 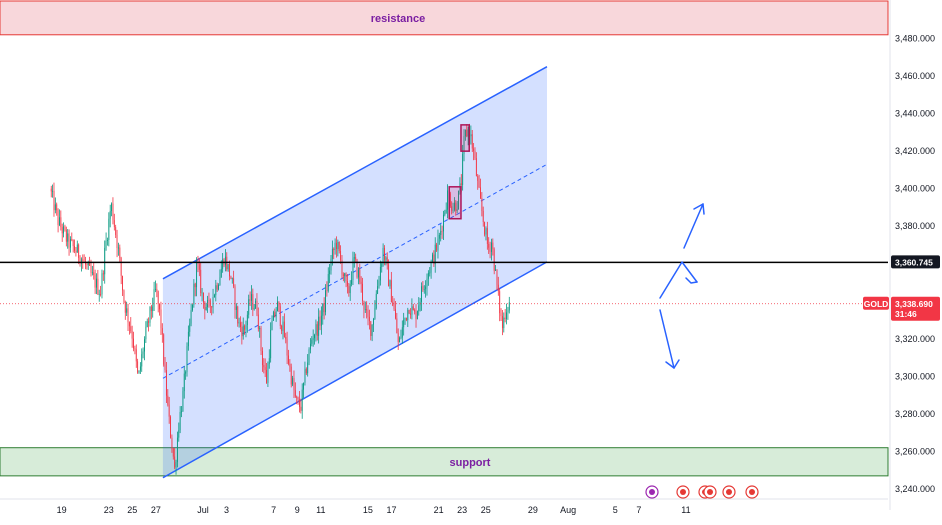 What do you see at coordinates (391, 510) in the screenshot?
I see `time-tick-label: 17` at bounding box center [391, 510].